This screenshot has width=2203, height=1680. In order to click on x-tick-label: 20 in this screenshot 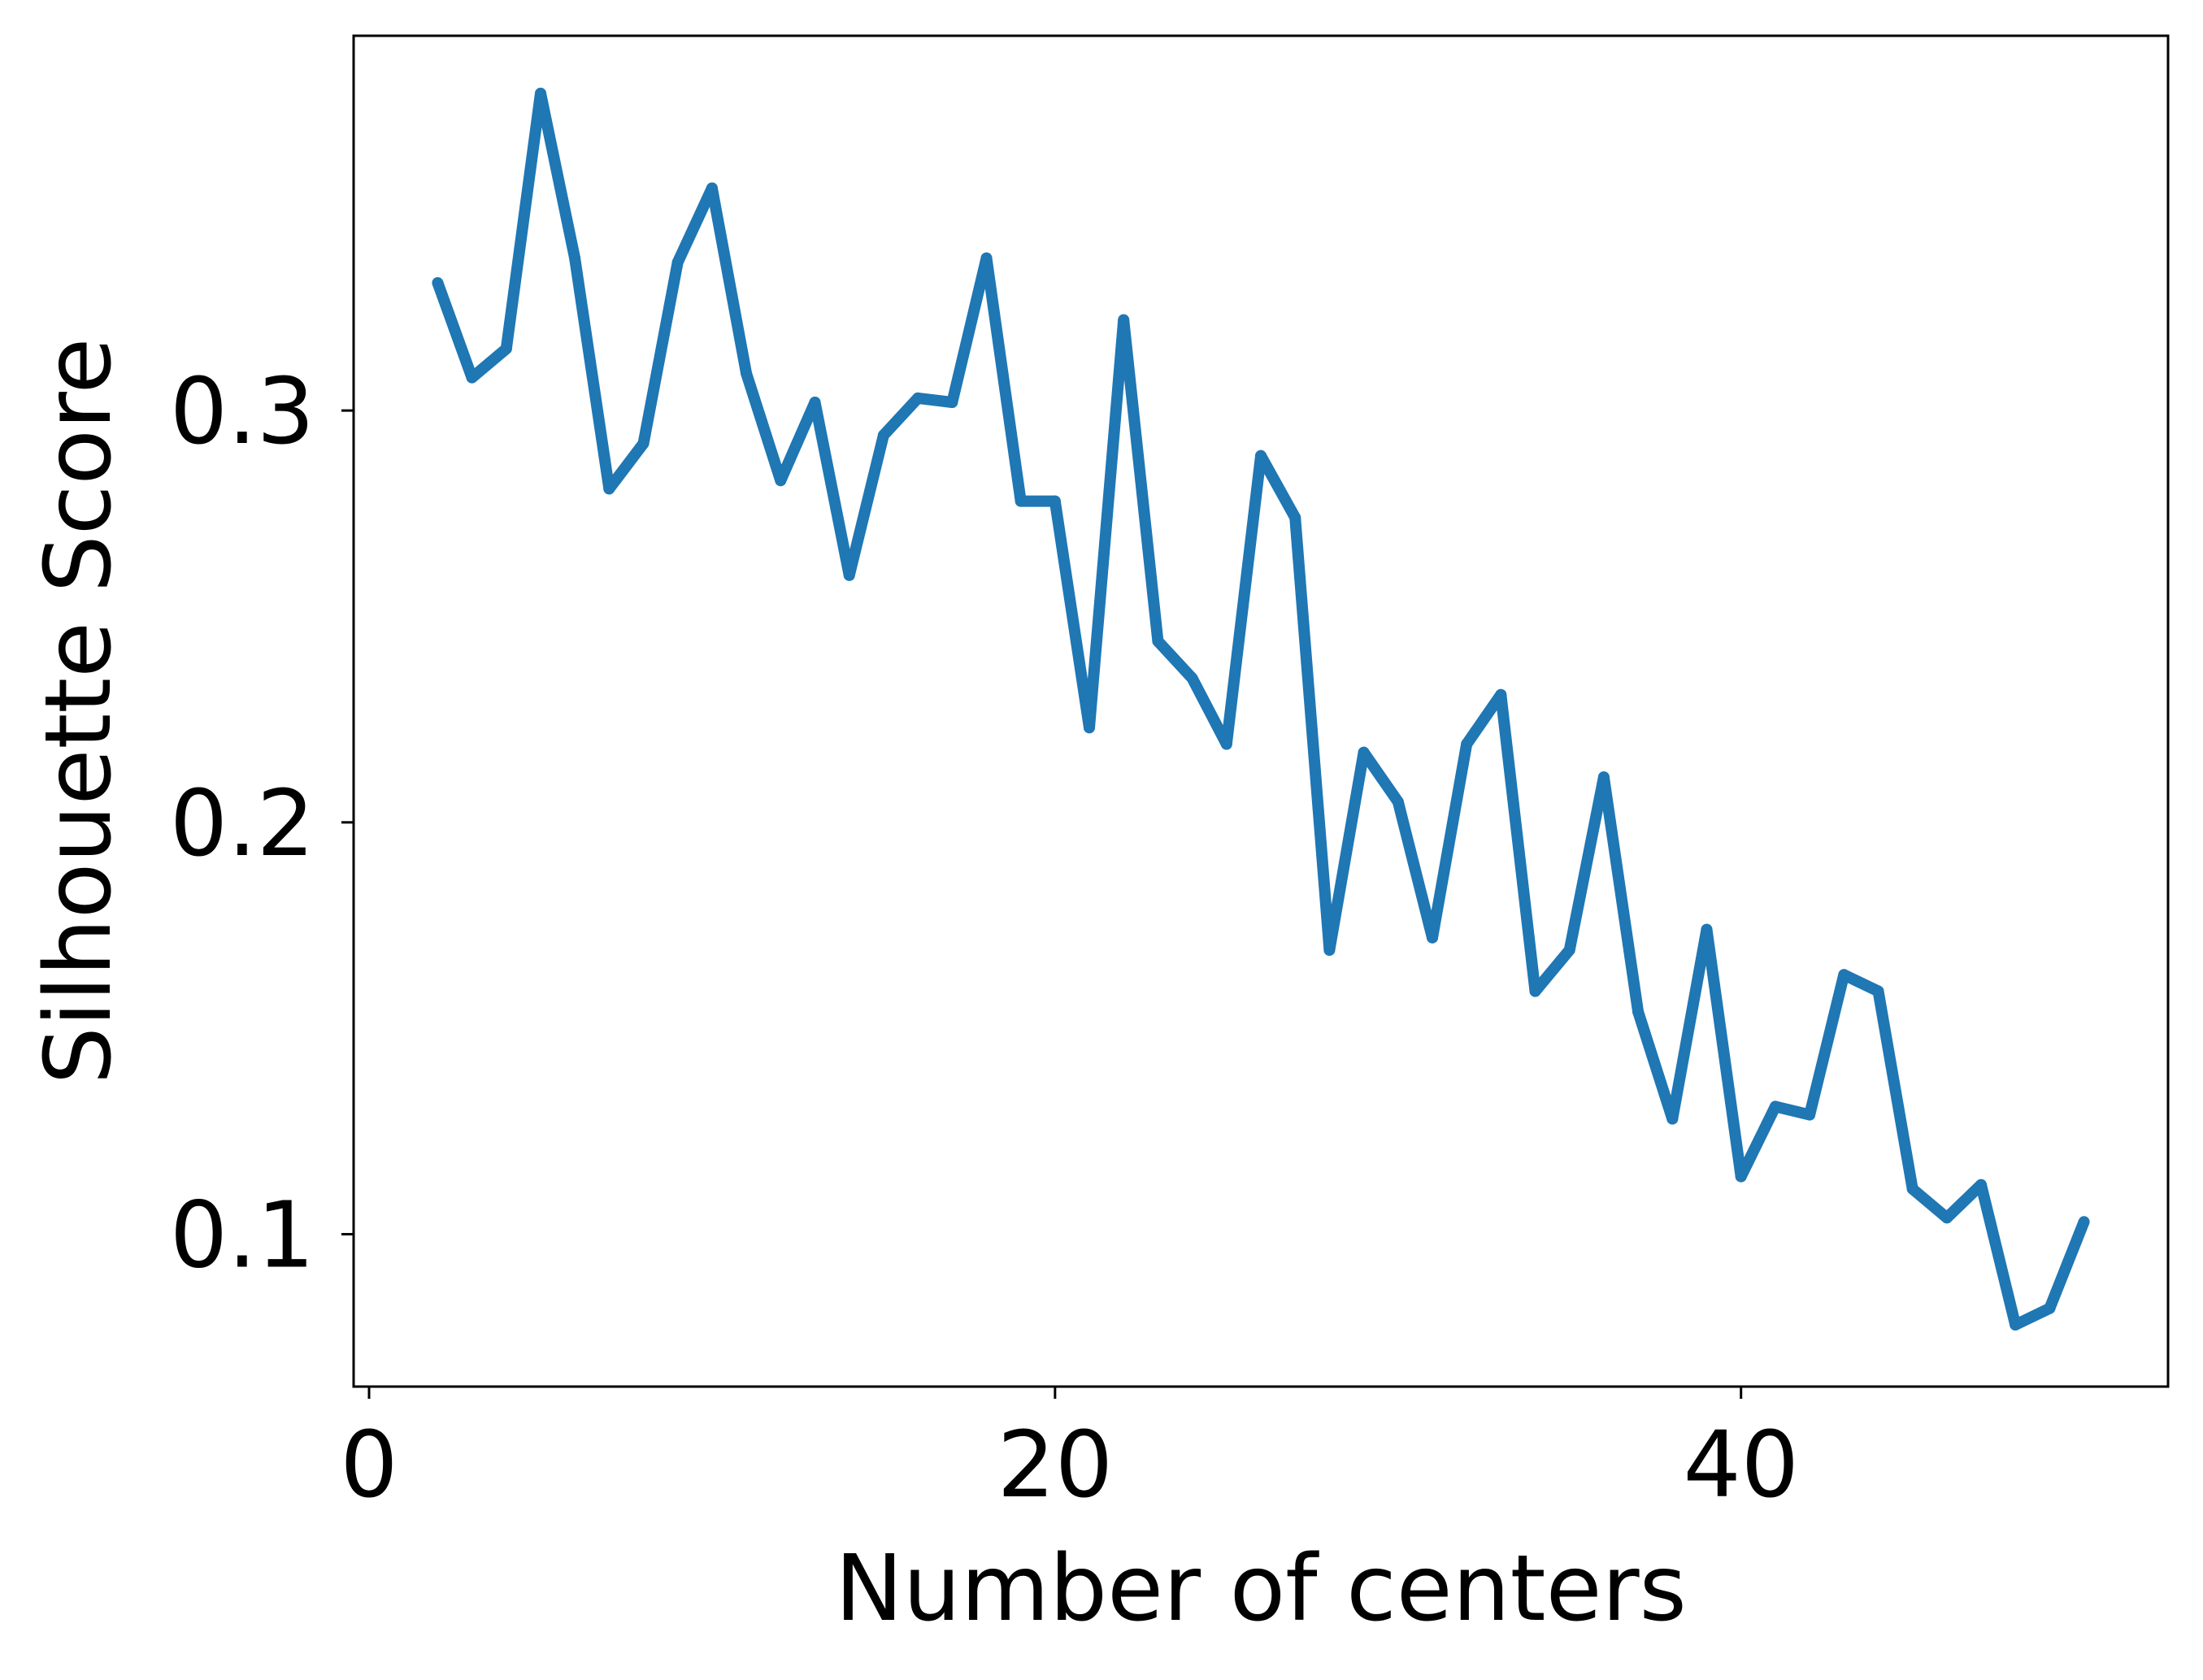, I will do `click(1055, 1465)`.